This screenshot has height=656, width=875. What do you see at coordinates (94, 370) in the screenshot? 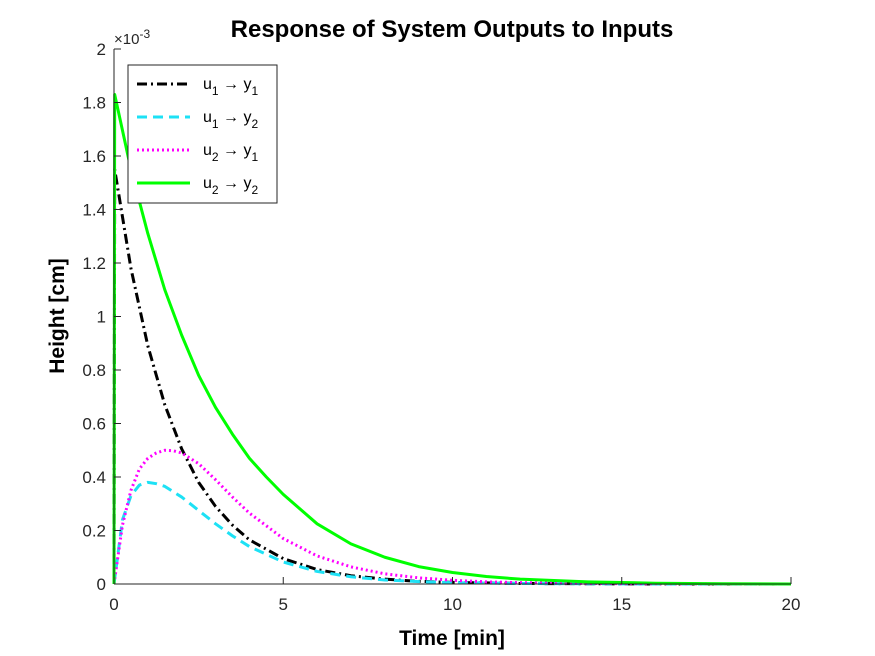
I see `y-tick-label: 0.8` at bounding box center [94, 370].